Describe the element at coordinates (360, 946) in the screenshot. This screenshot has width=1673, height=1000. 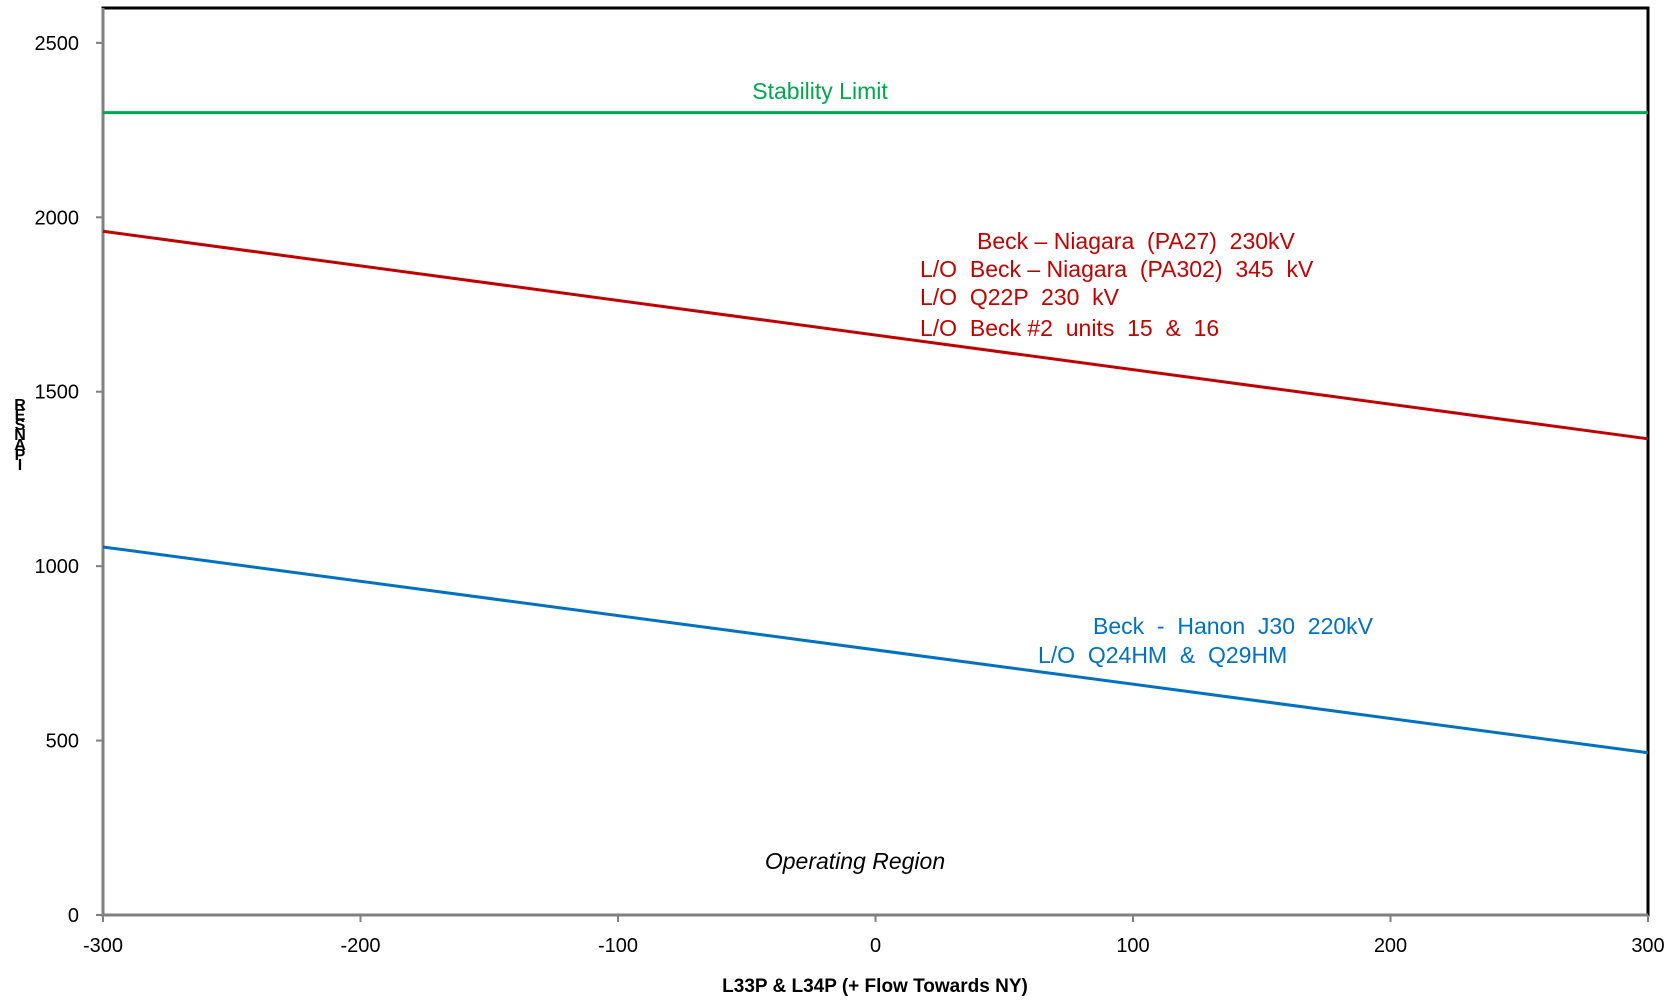
I see `x-tick-label: -200` at that location.